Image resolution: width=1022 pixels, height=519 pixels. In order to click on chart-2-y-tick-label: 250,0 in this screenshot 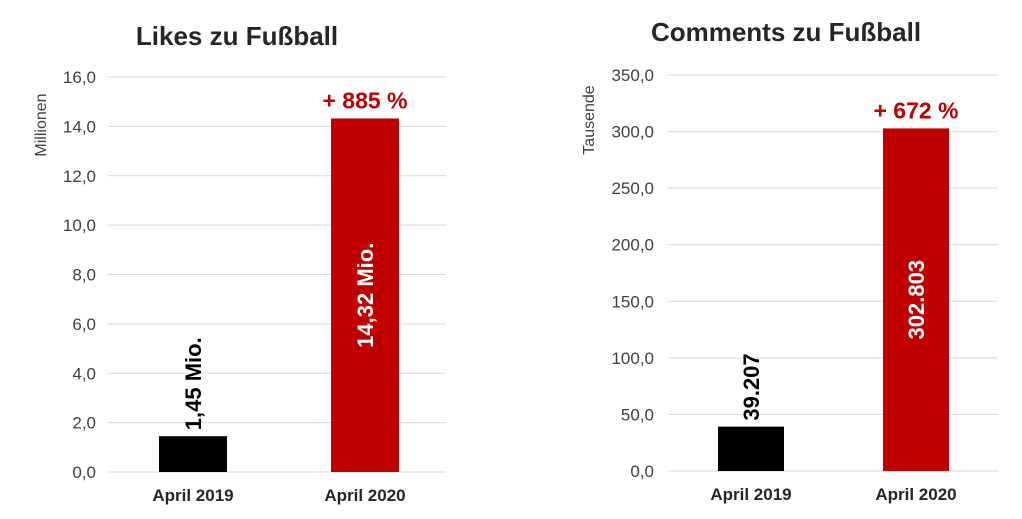, I will do `click(632, 188)`.